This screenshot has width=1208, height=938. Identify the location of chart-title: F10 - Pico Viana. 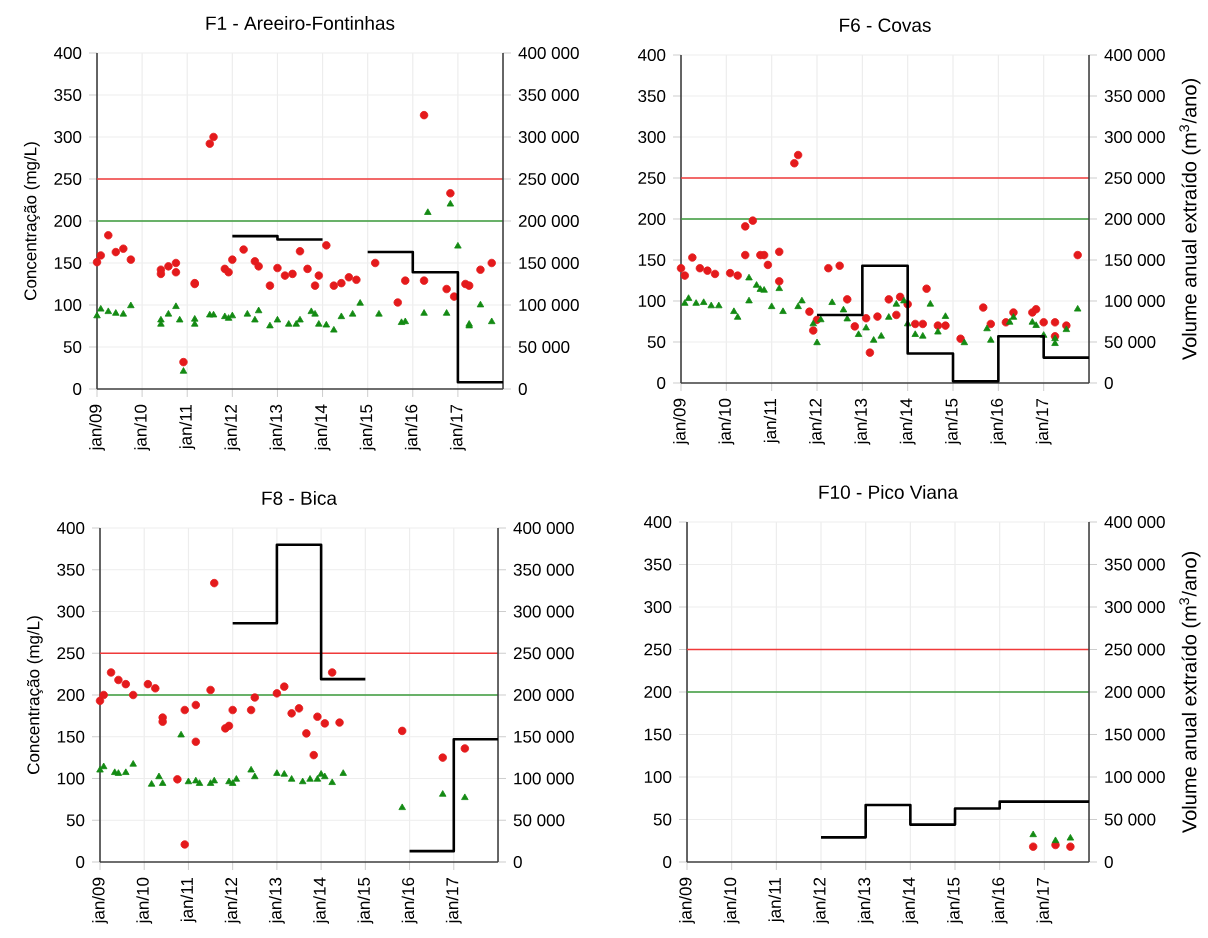
(889, 491).